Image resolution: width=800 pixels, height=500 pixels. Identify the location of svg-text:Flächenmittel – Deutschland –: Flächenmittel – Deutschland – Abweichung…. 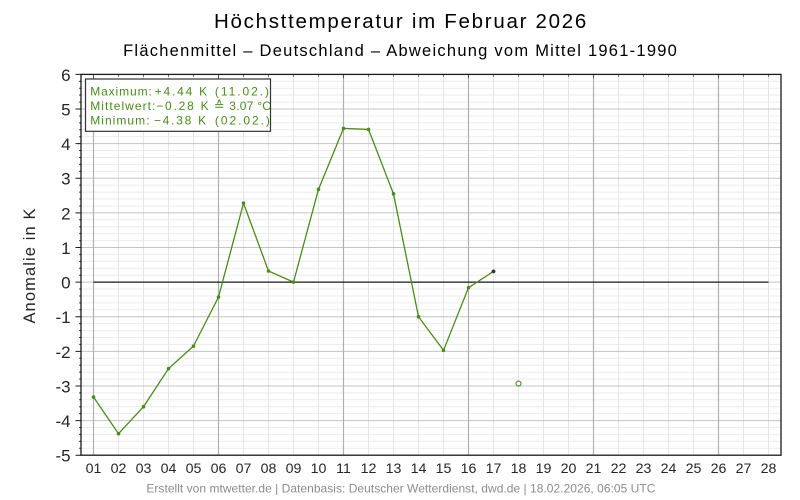
(400, 51).